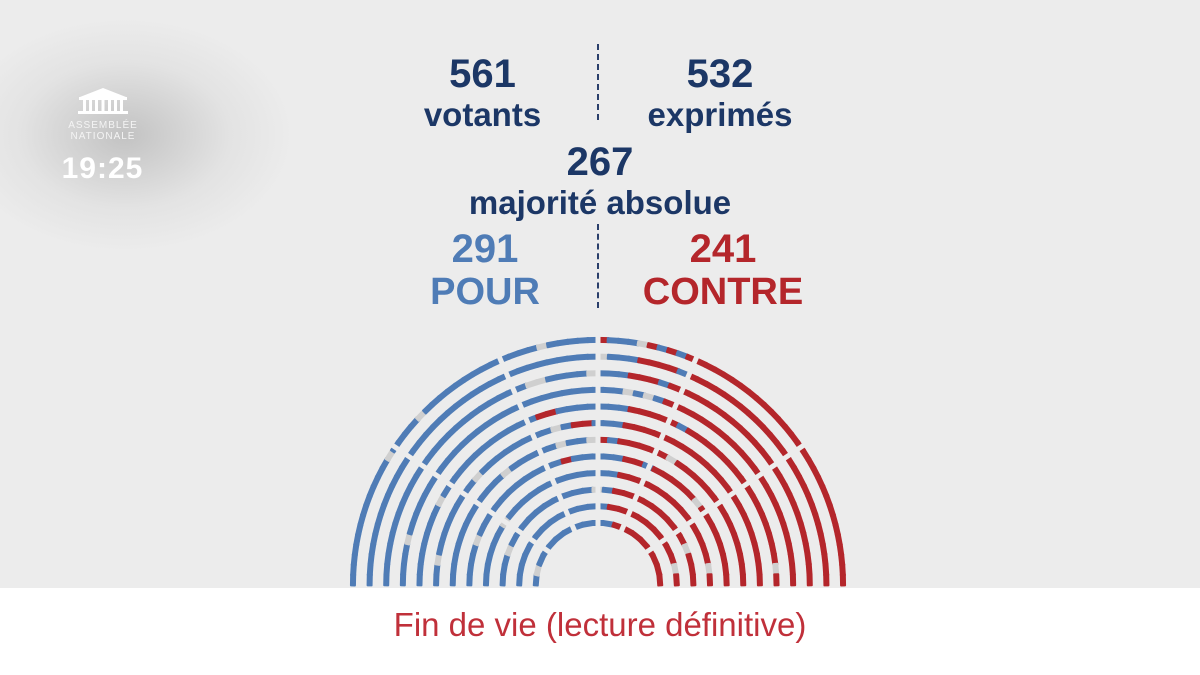 This screenshot has width=1200, height=675. I want to click on majorite-label: majorité absolue, so click(600, 202).